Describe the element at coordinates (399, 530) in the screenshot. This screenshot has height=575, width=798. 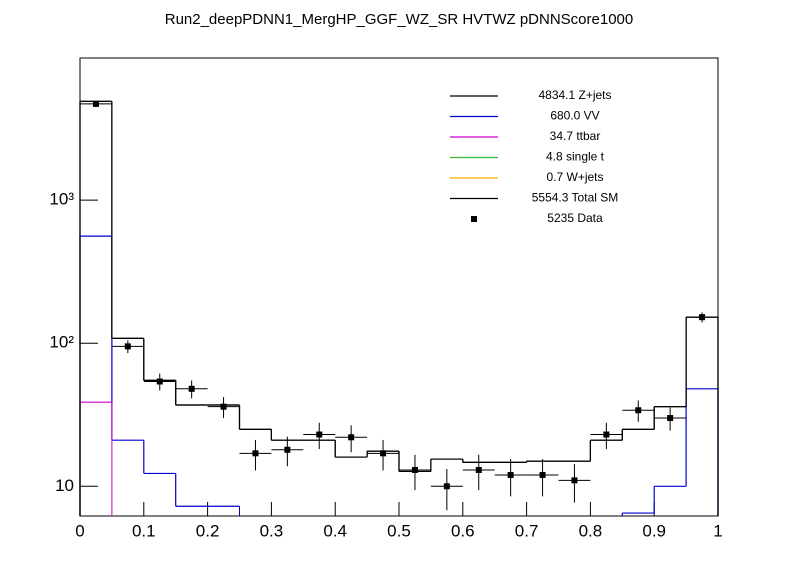
I see `x-tick-label: 0.5` at that location.